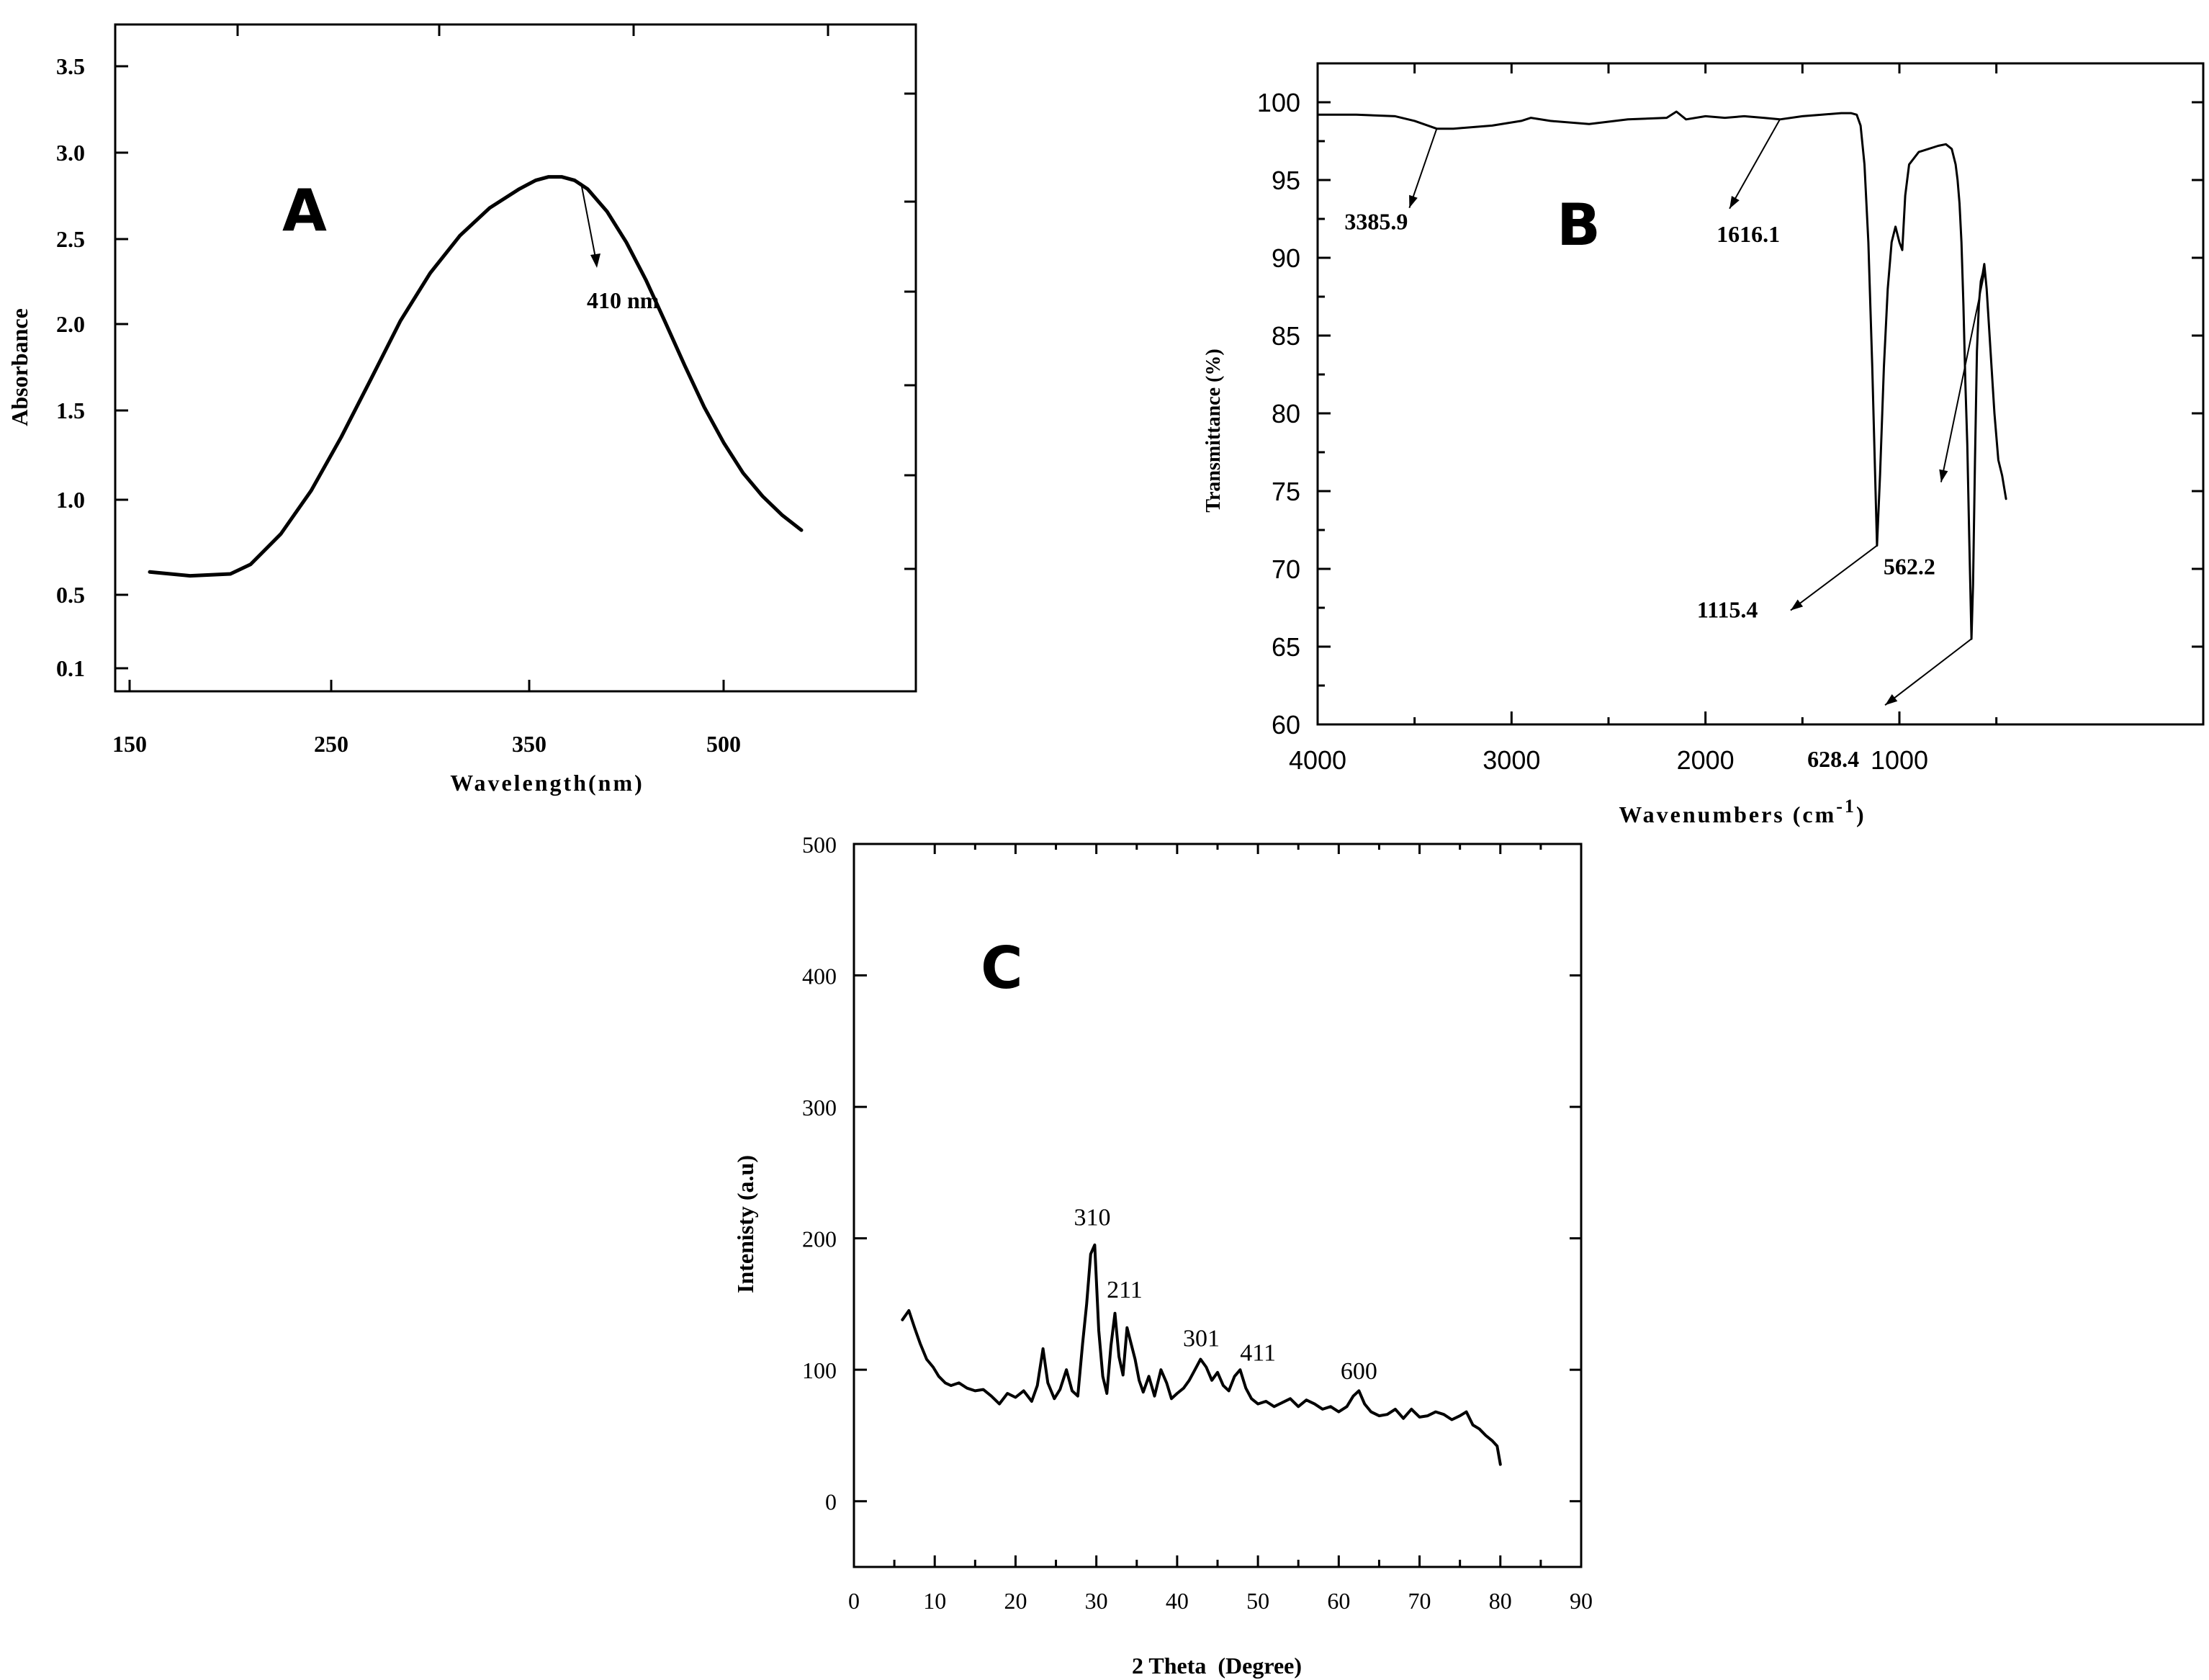 This screenshot has height=1680, width=2209. What do you see at coordinates (1278, 102) in the screenshot?
I see `panel-b-y-tick-label: 100` at bounding box center [1278, 102].